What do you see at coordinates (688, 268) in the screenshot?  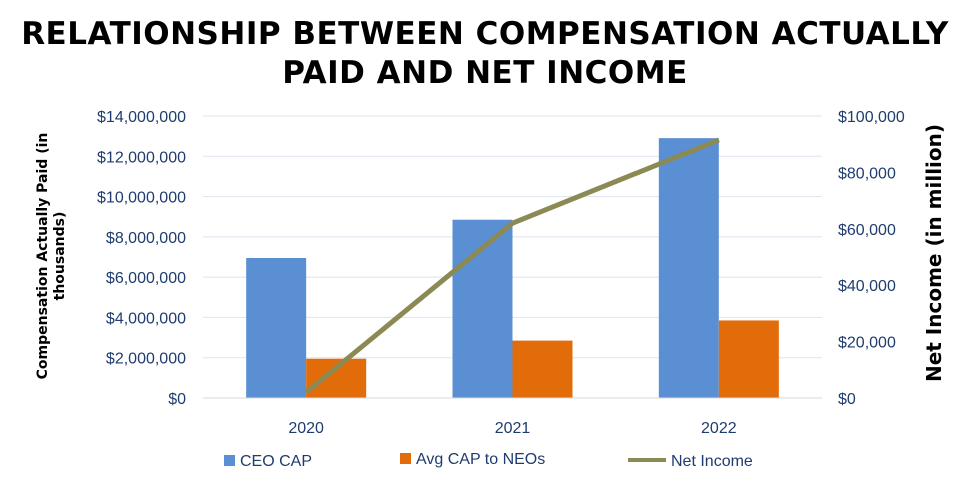 I see `bar-ceo-cap-2022` at bounding box center [688, 268].